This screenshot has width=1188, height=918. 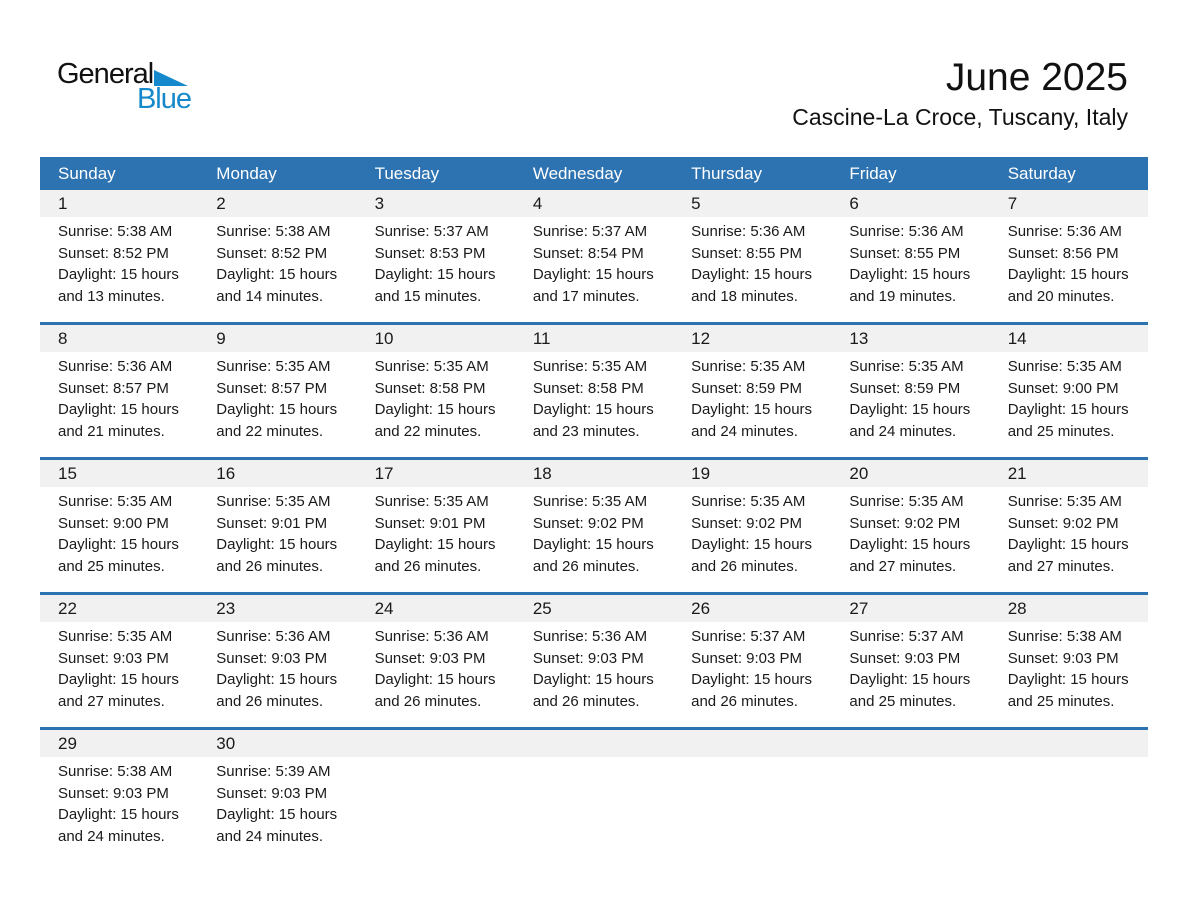 What do you see at coordinates (1068, 338) in the screenshot?
I see `day-number: 14` at bounding box center [1068, 338].